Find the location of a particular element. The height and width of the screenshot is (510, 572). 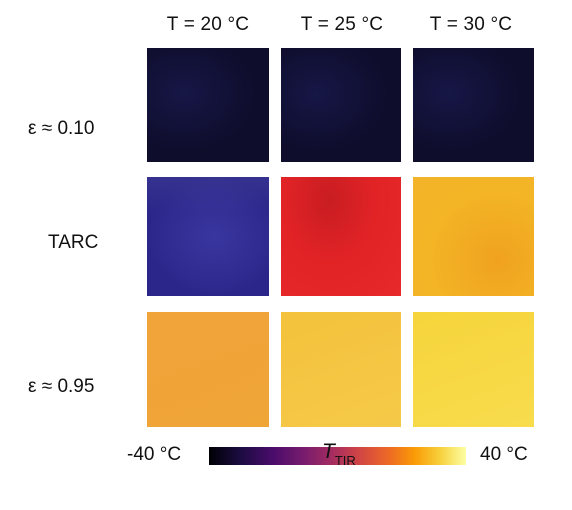

colorbar-title-subscript: TIR is located at coordinates (345, 460).